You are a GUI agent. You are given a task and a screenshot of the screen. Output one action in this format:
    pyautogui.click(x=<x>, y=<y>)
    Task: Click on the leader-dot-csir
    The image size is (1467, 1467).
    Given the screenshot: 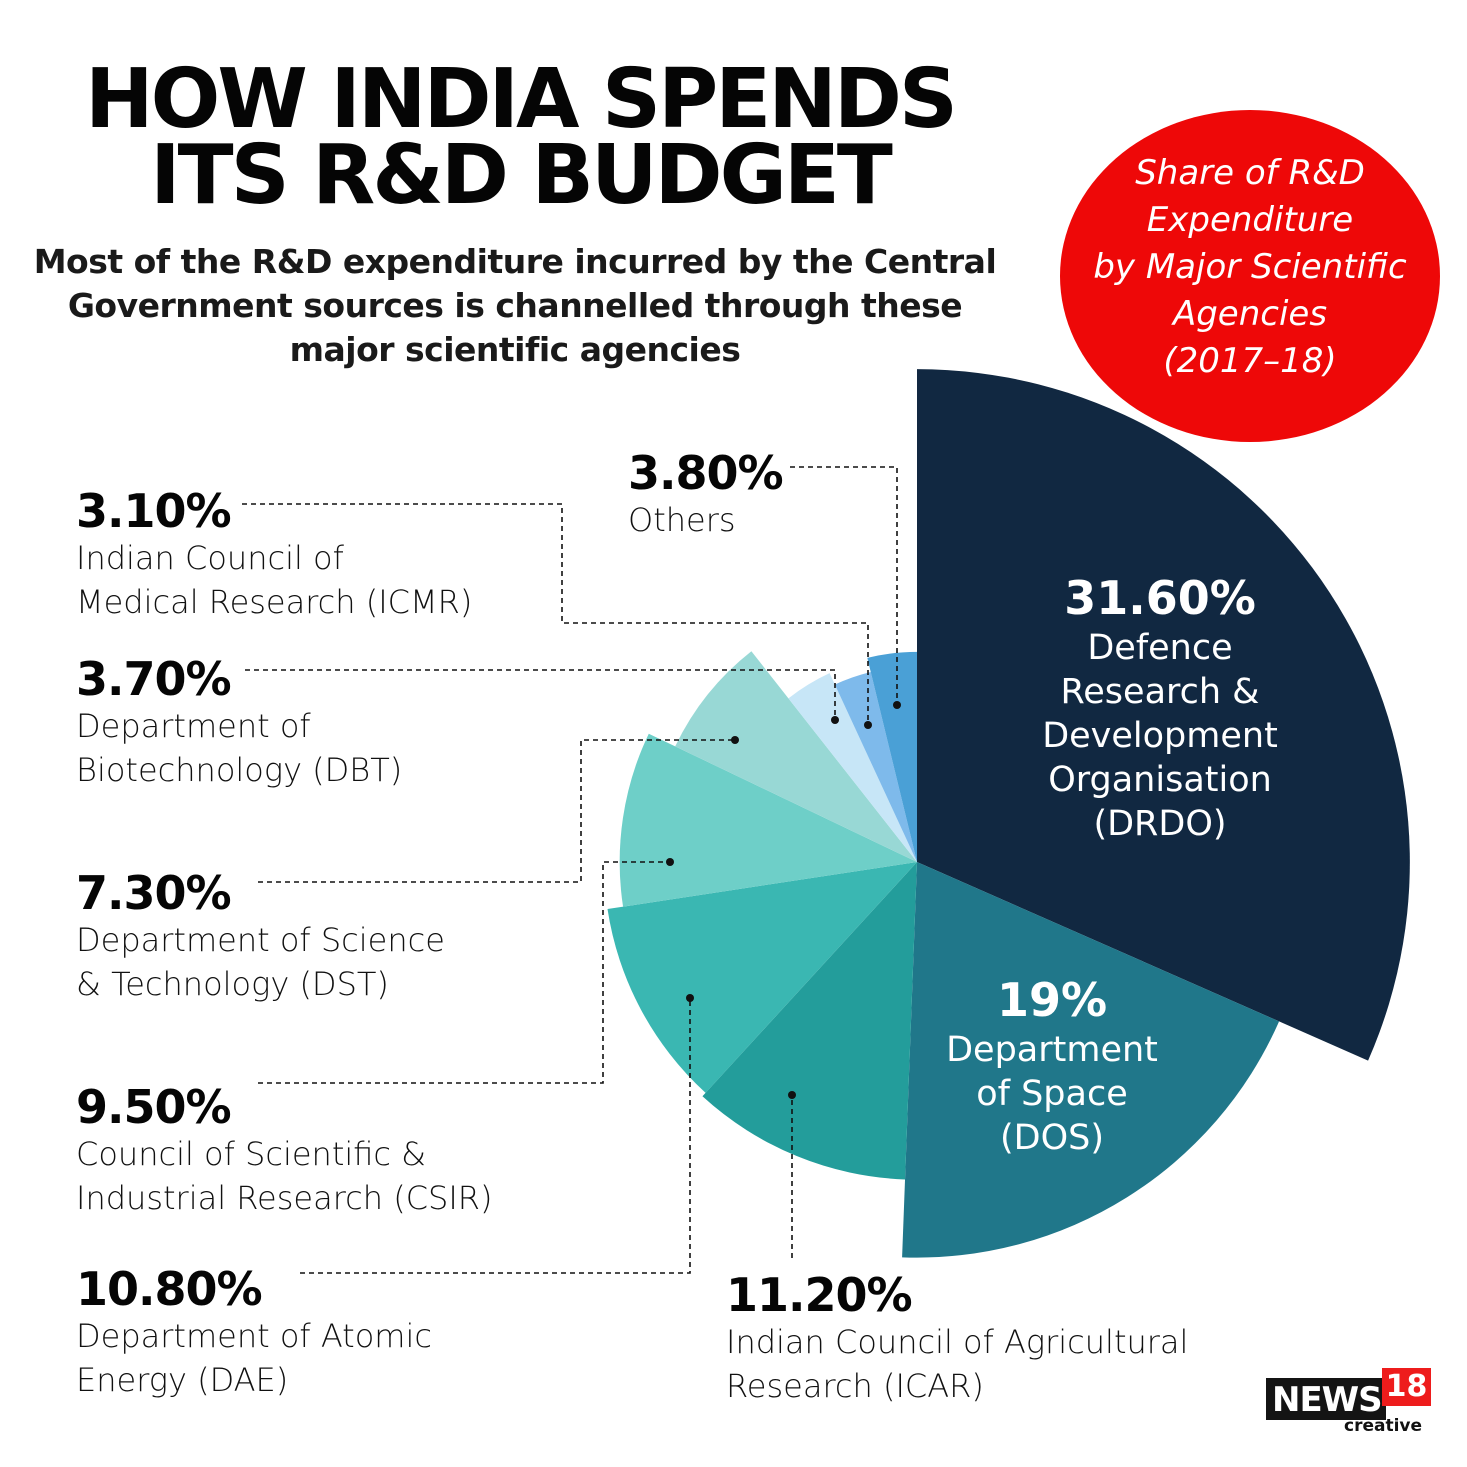 What is the action you would take?
    pyautogui.click(x=670, y=862)
    